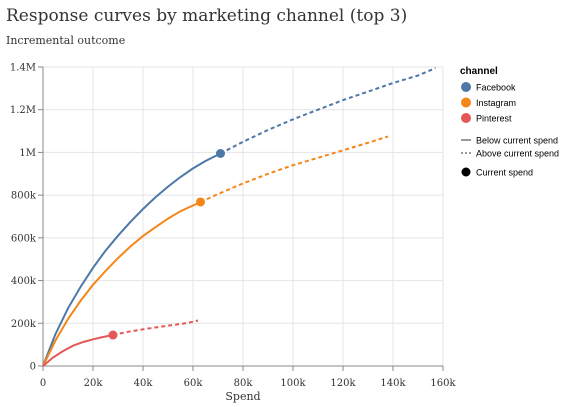  What do you see at coordinates (24, 324) in the screenshot?
I see `y-tick-label: 200k` at bounding box center [24, 324].